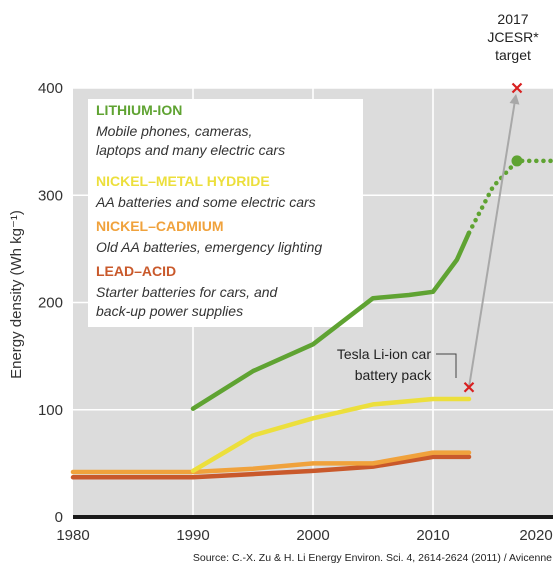  What do you see at coordinates (393, 375) in the screenshot?
I see `tesla-label: battery pack` at bounding box center [393, 375].